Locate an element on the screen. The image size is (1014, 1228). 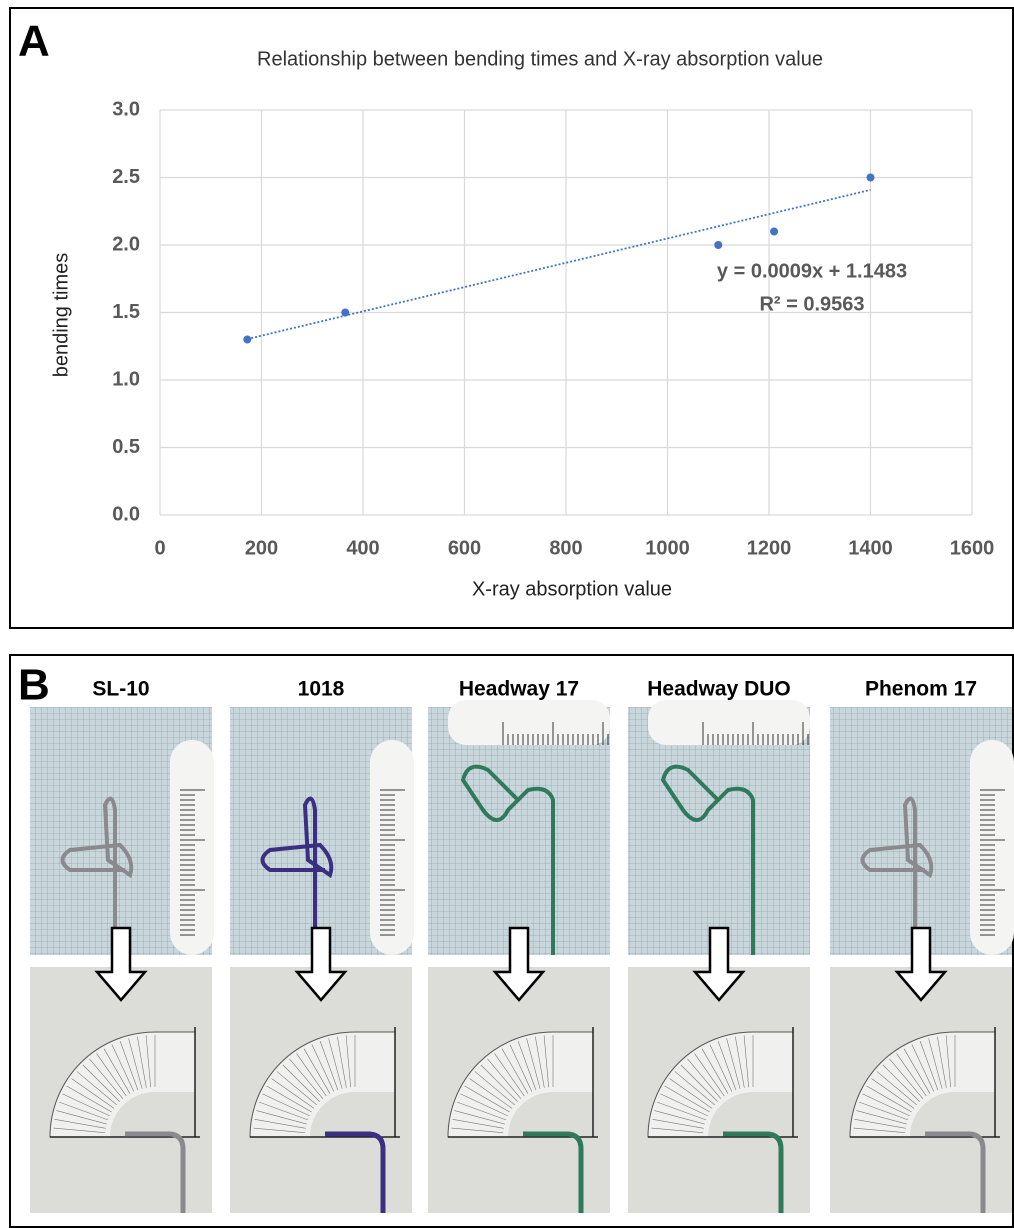
trendline is located at coordinates (559, 264).